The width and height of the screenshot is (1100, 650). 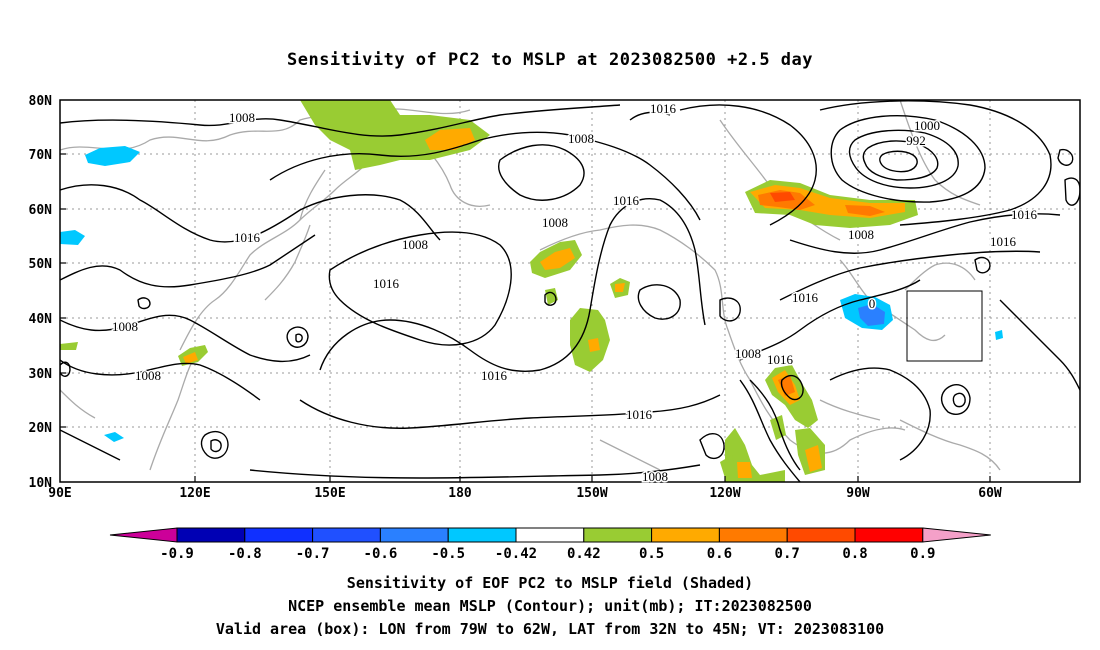 What do you see at coordinates (990, 493) in the screenshot?
I see `lon-label: 60W` at bounding box center [990, 493].